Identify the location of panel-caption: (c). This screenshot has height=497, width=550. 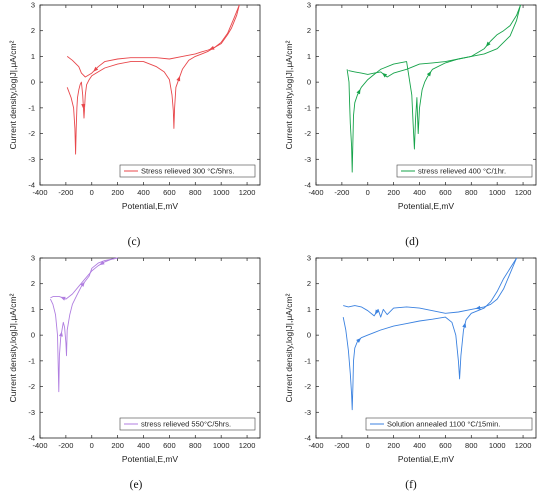
(134, 242).